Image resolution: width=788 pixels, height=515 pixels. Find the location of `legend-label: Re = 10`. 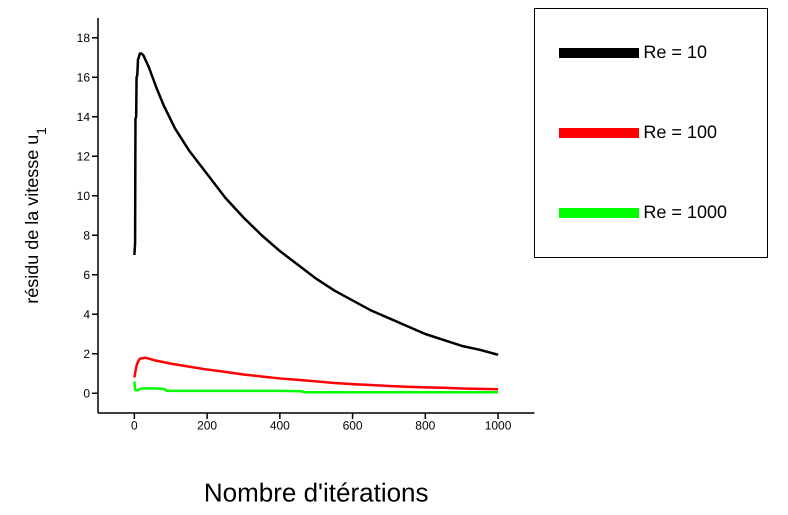

legend-label: Re = 10 is located at coordinates (675, 52).